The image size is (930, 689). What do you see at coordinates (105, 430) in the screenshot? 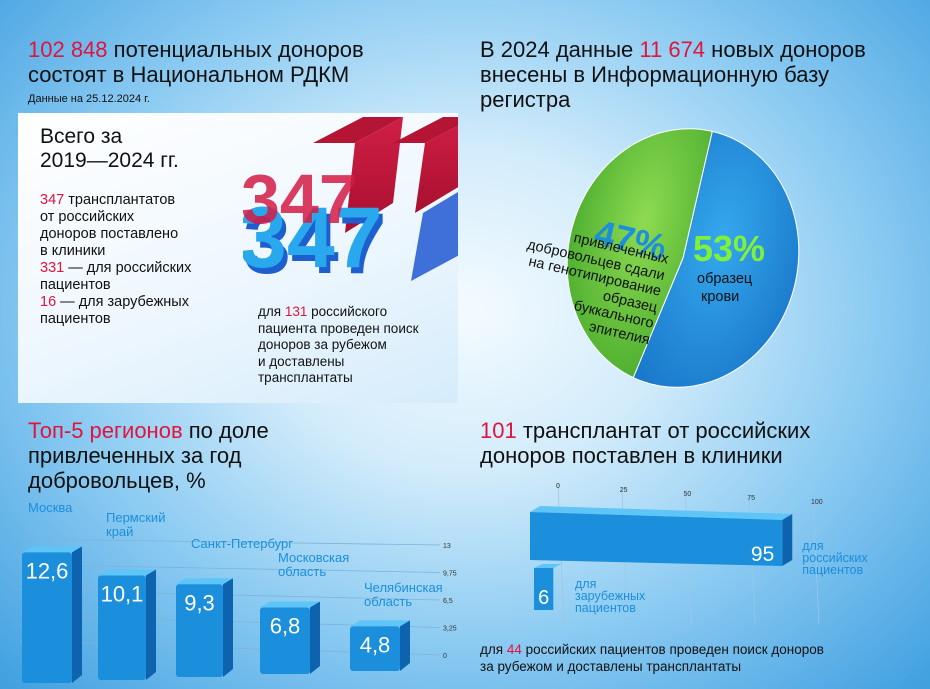
I see `regions-title-highlight: Топ-5 регионов` at bounding box center [105, 430].